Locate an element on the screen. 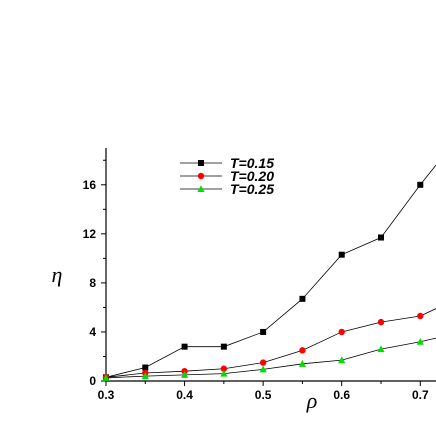 Image resolution: width=436 pixels, height=436 pixels. x-tick-label: 0.3 is located at coordinates (106, 395).